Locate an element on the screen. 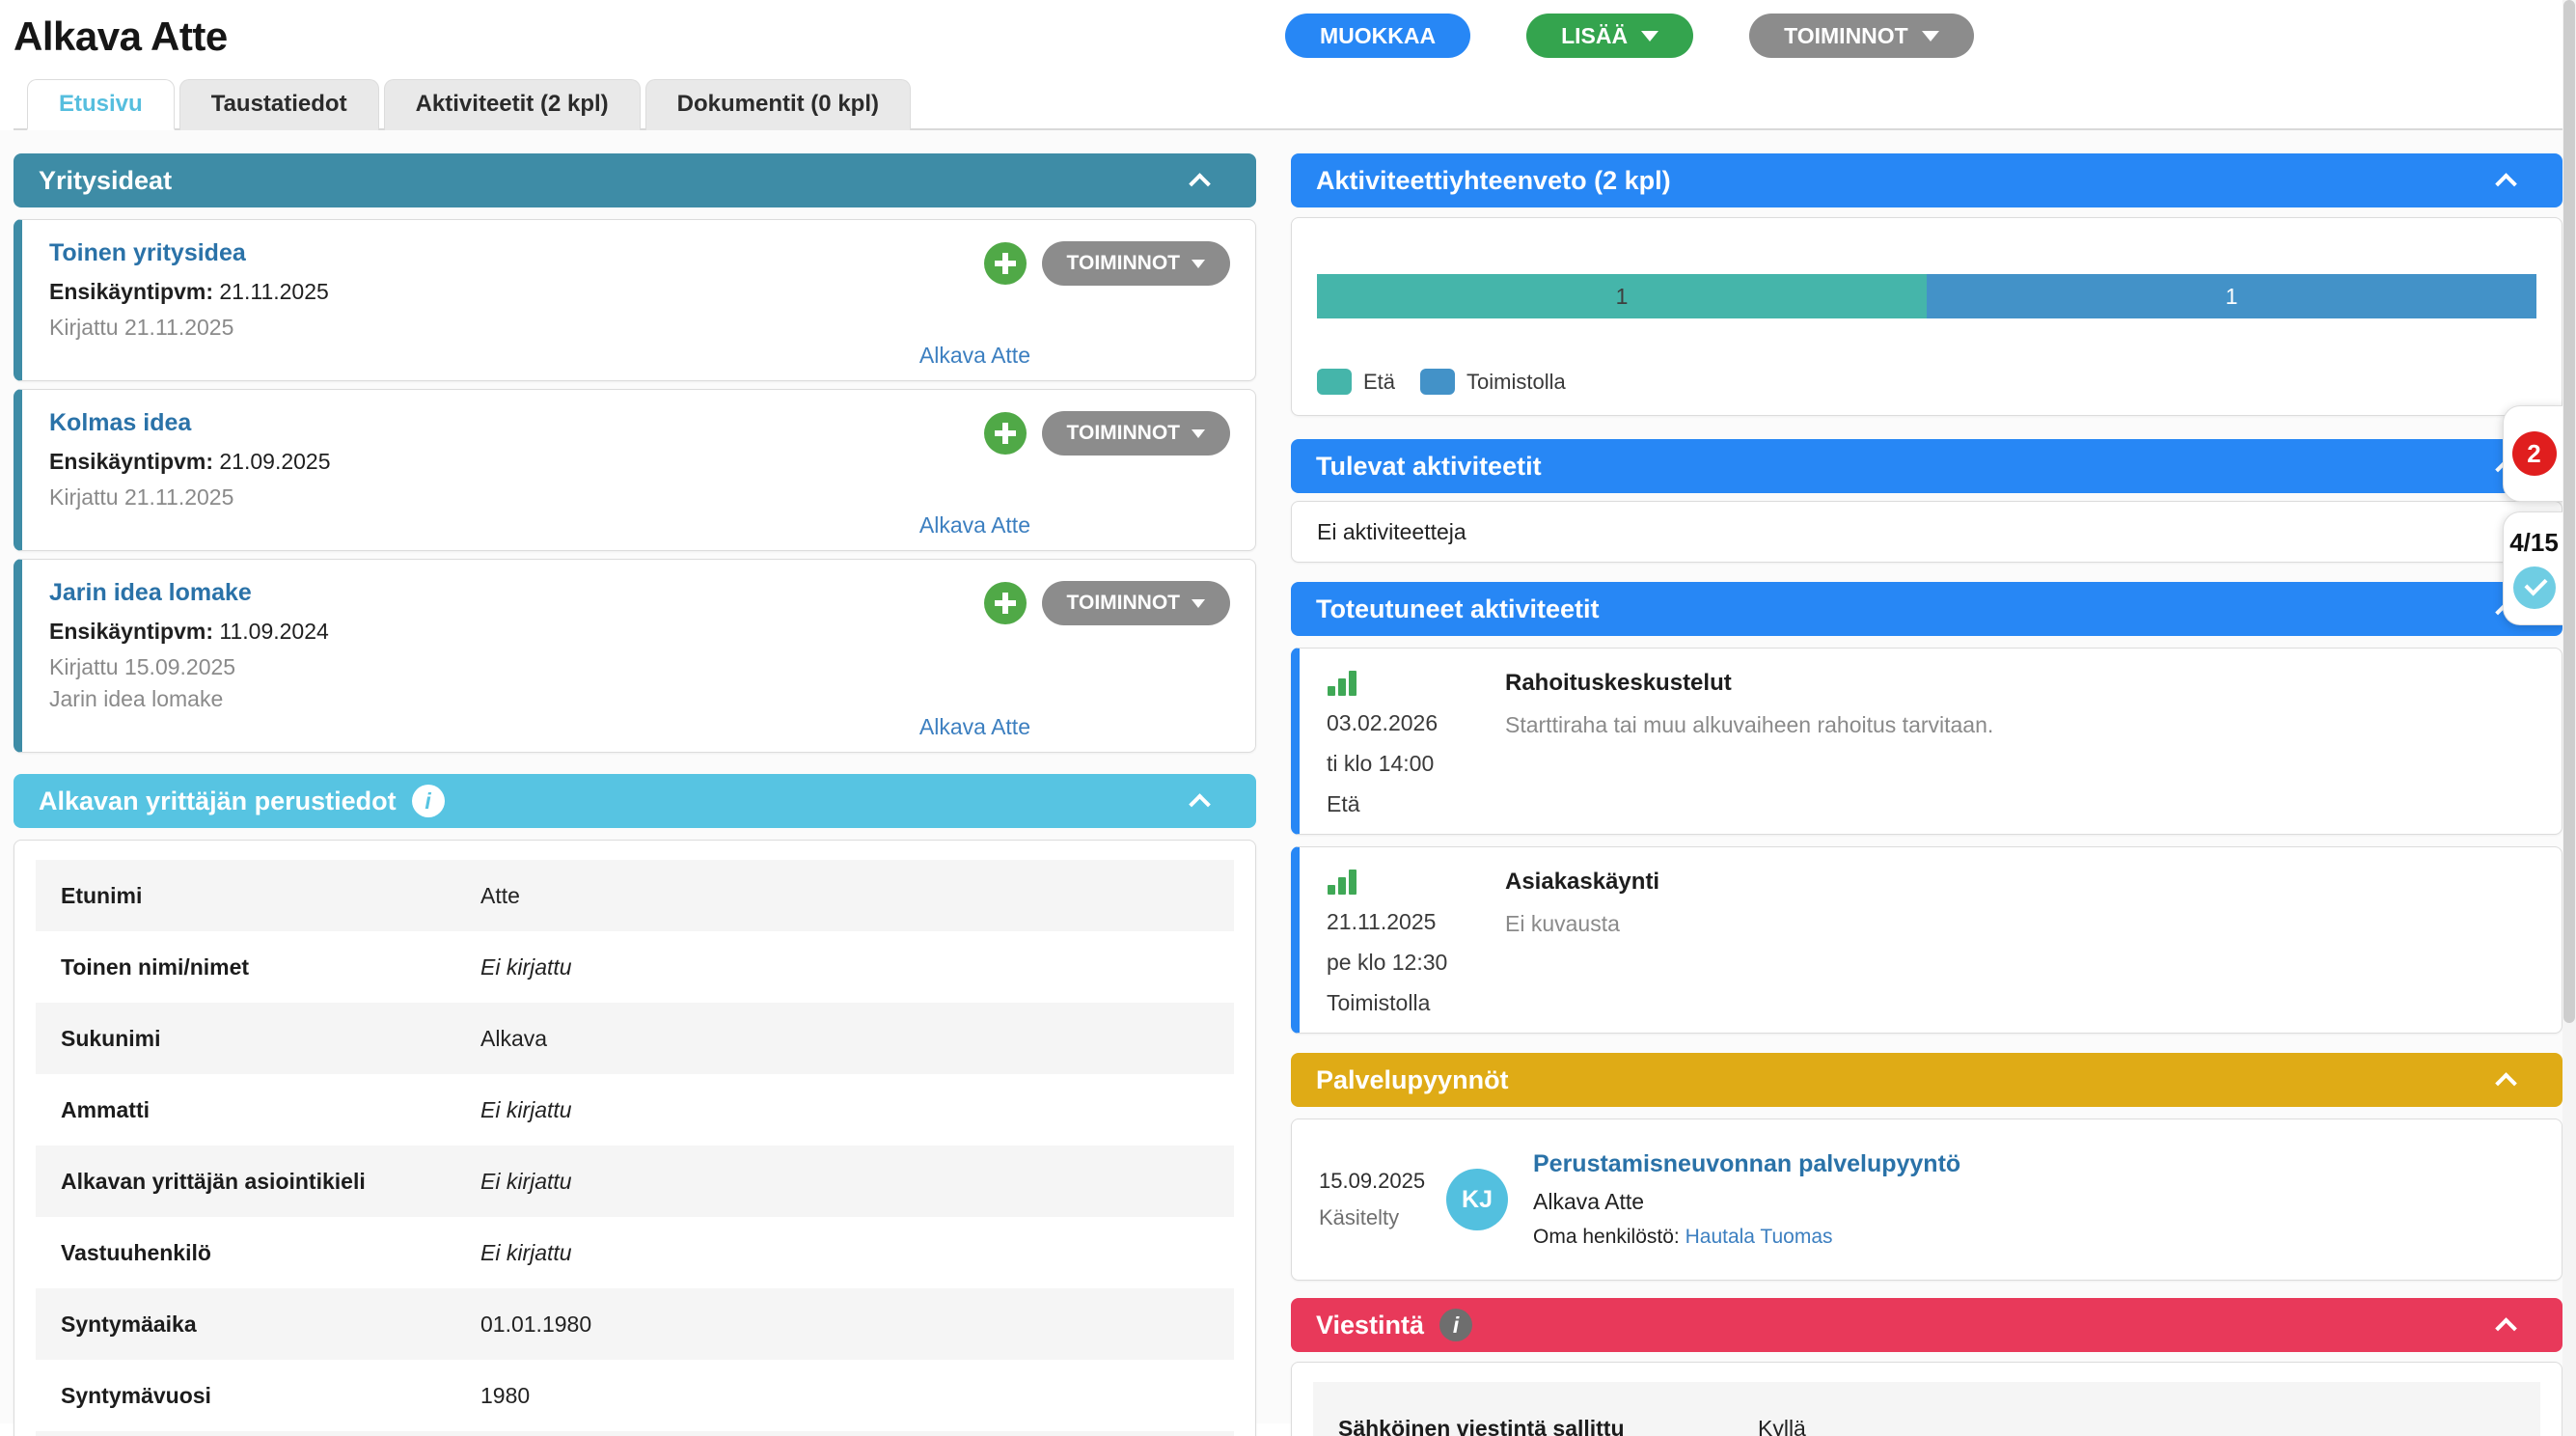  row-value: Alkava is located at coordinates (514, 1038).